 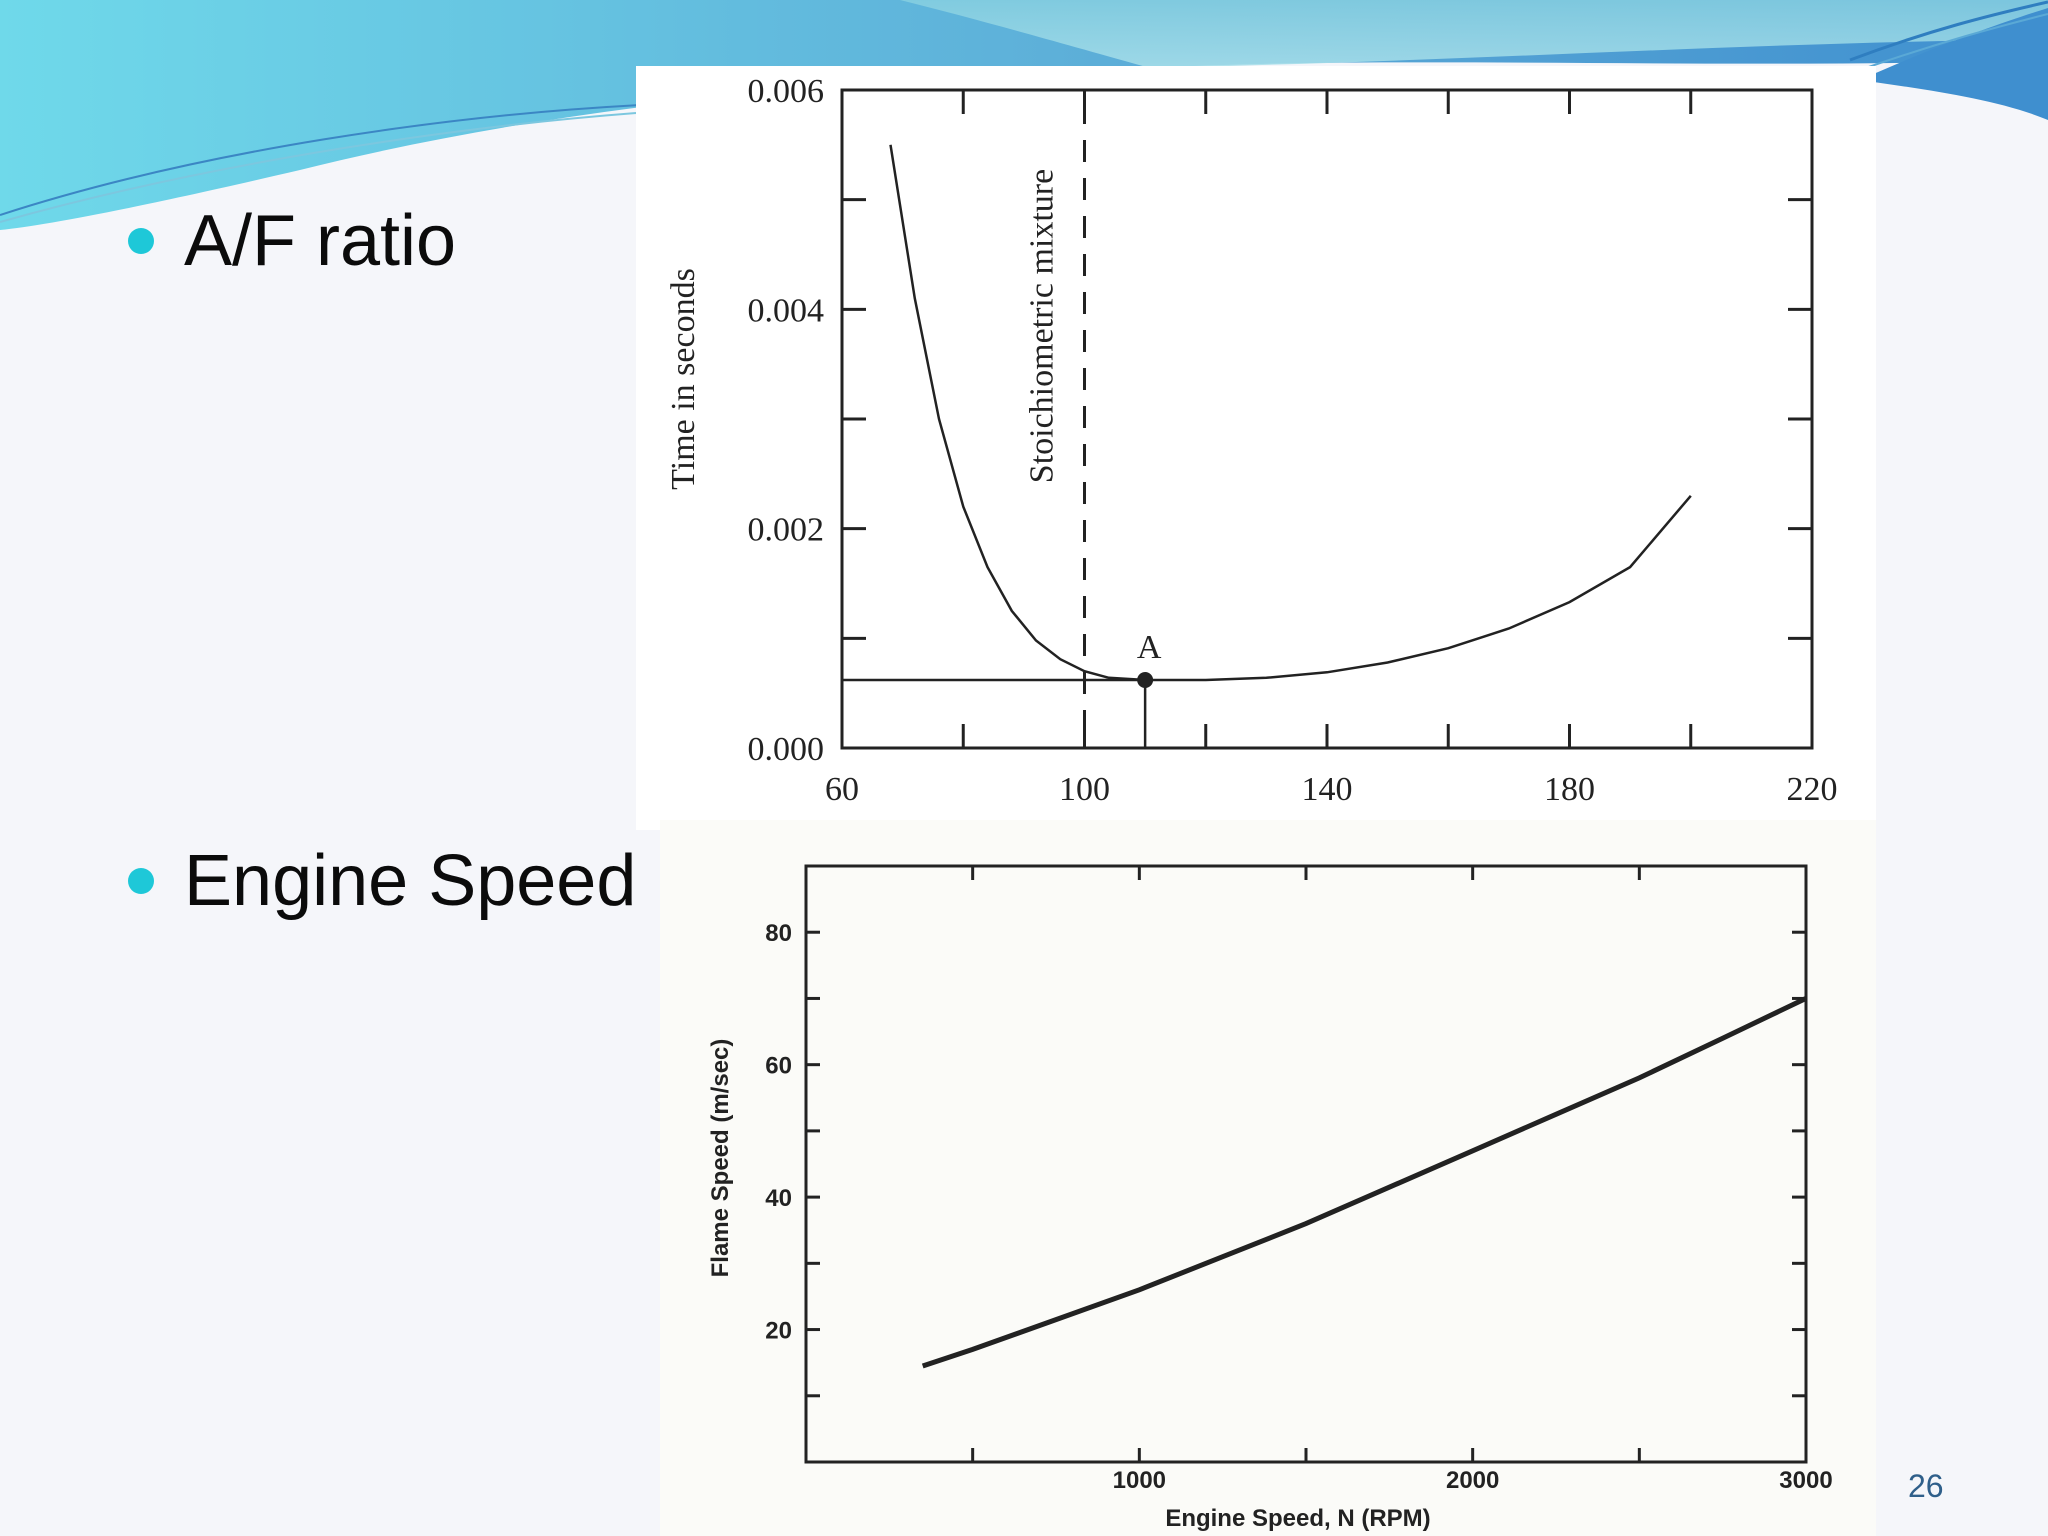 I want to click on x-tick-label: 180, so click(x=1569, y=789).